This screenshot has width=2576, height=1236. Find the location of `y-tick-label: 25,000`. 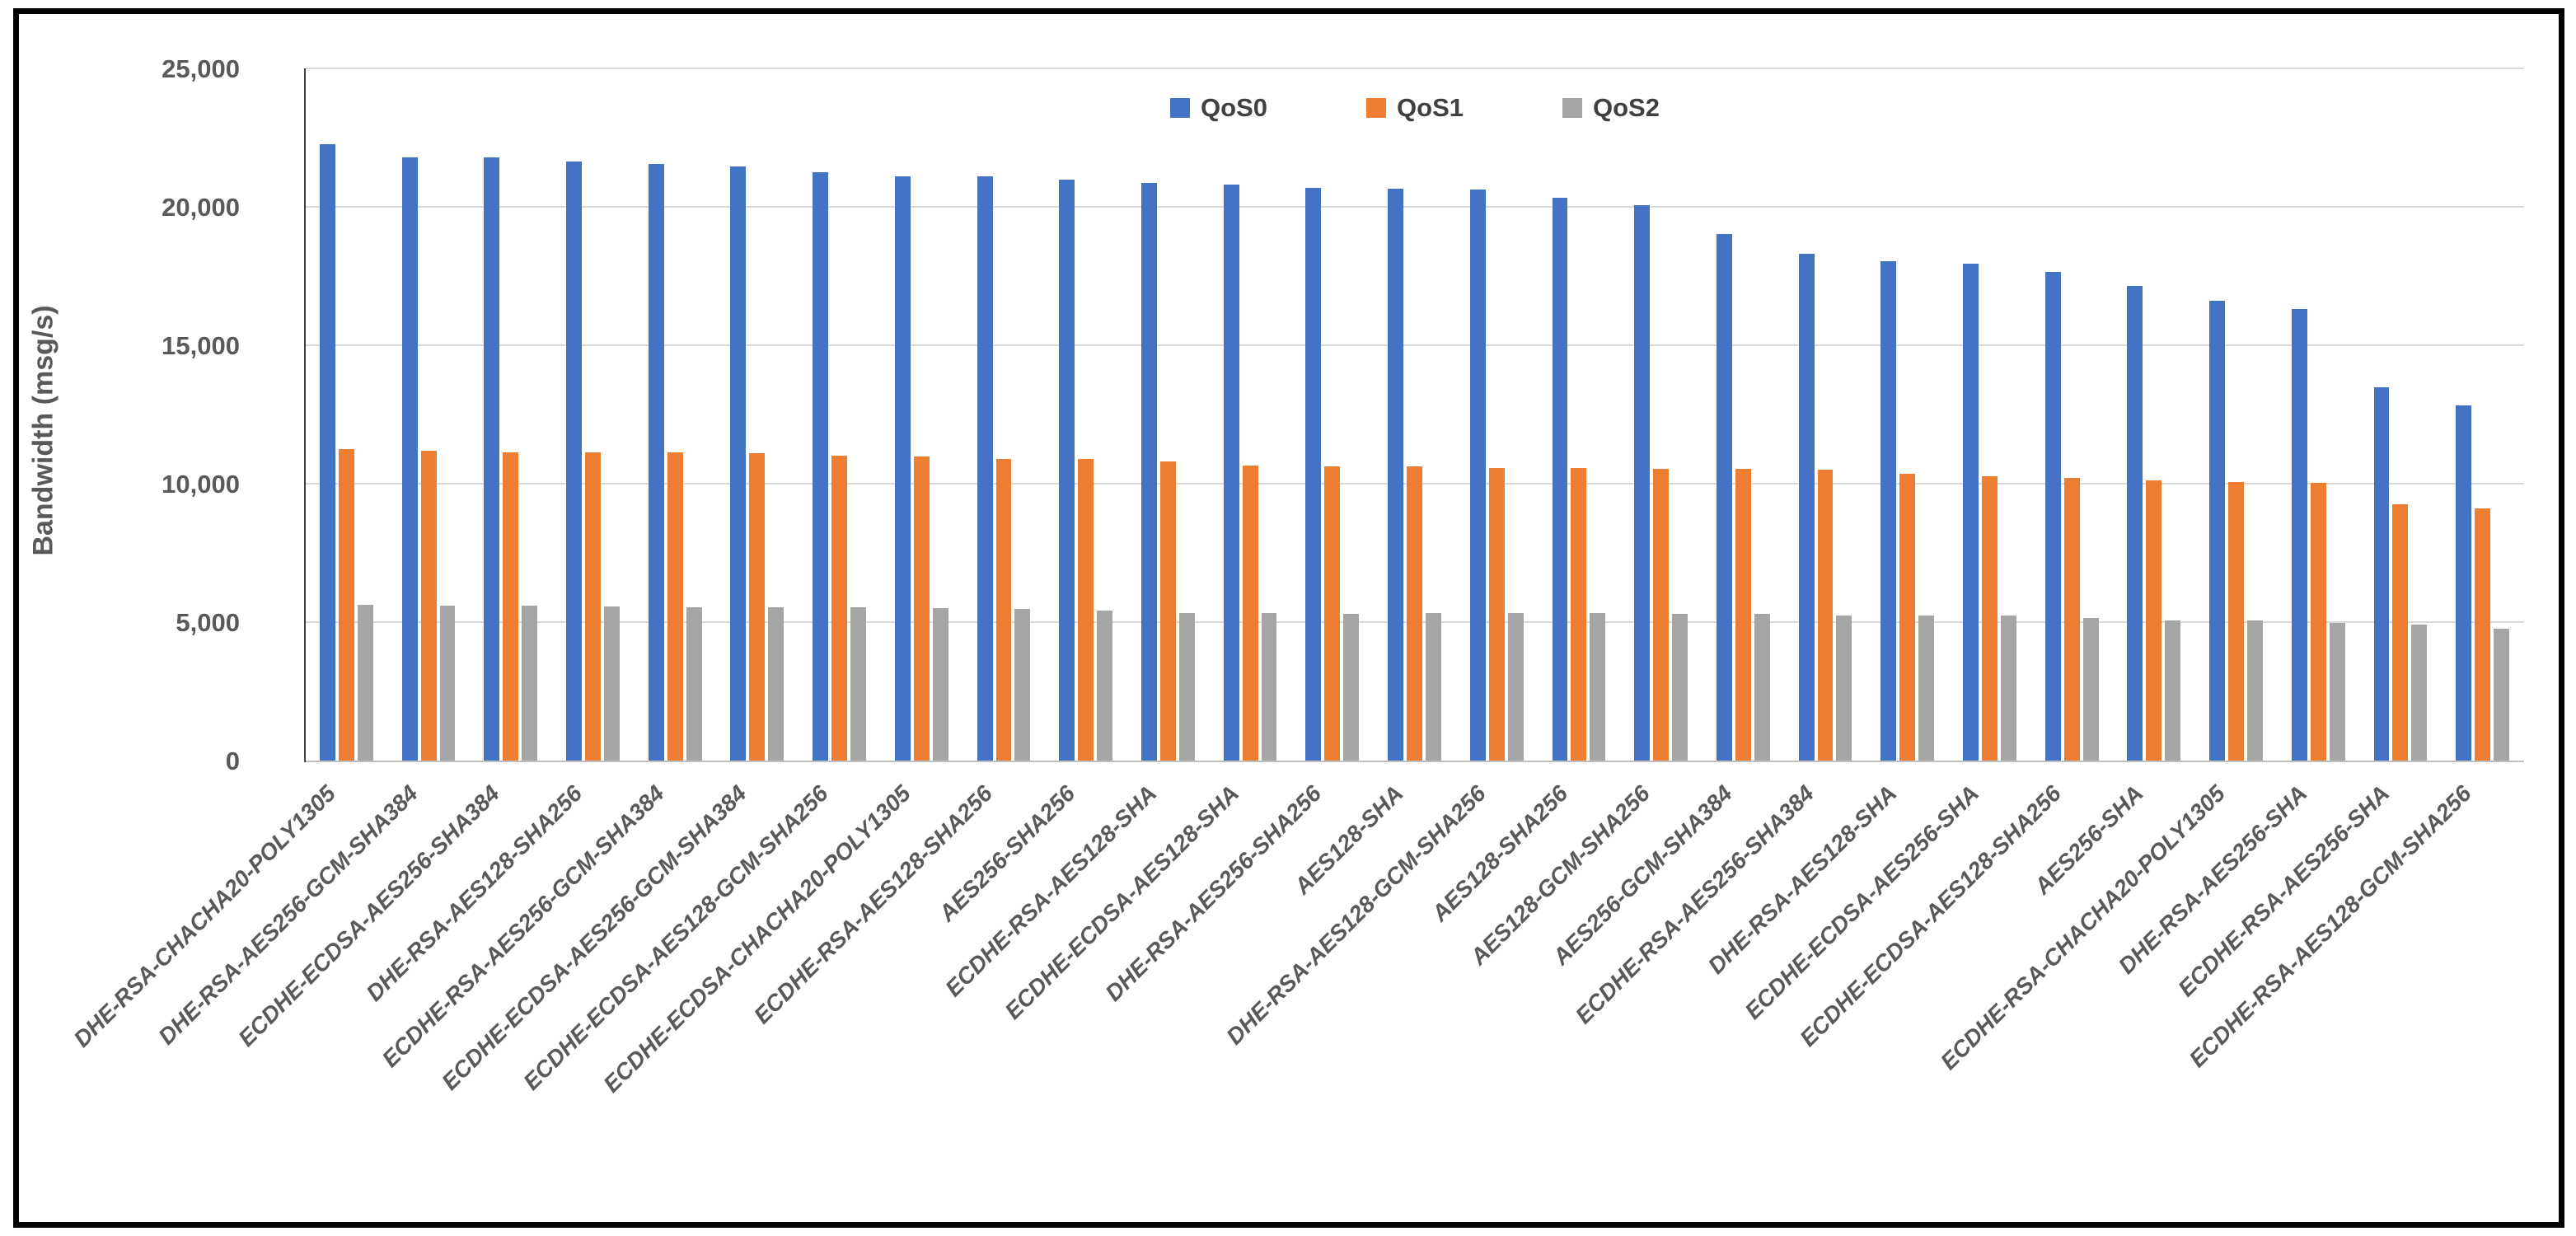

y-tick-label: 25,000 is located at coordinates (201, 68).